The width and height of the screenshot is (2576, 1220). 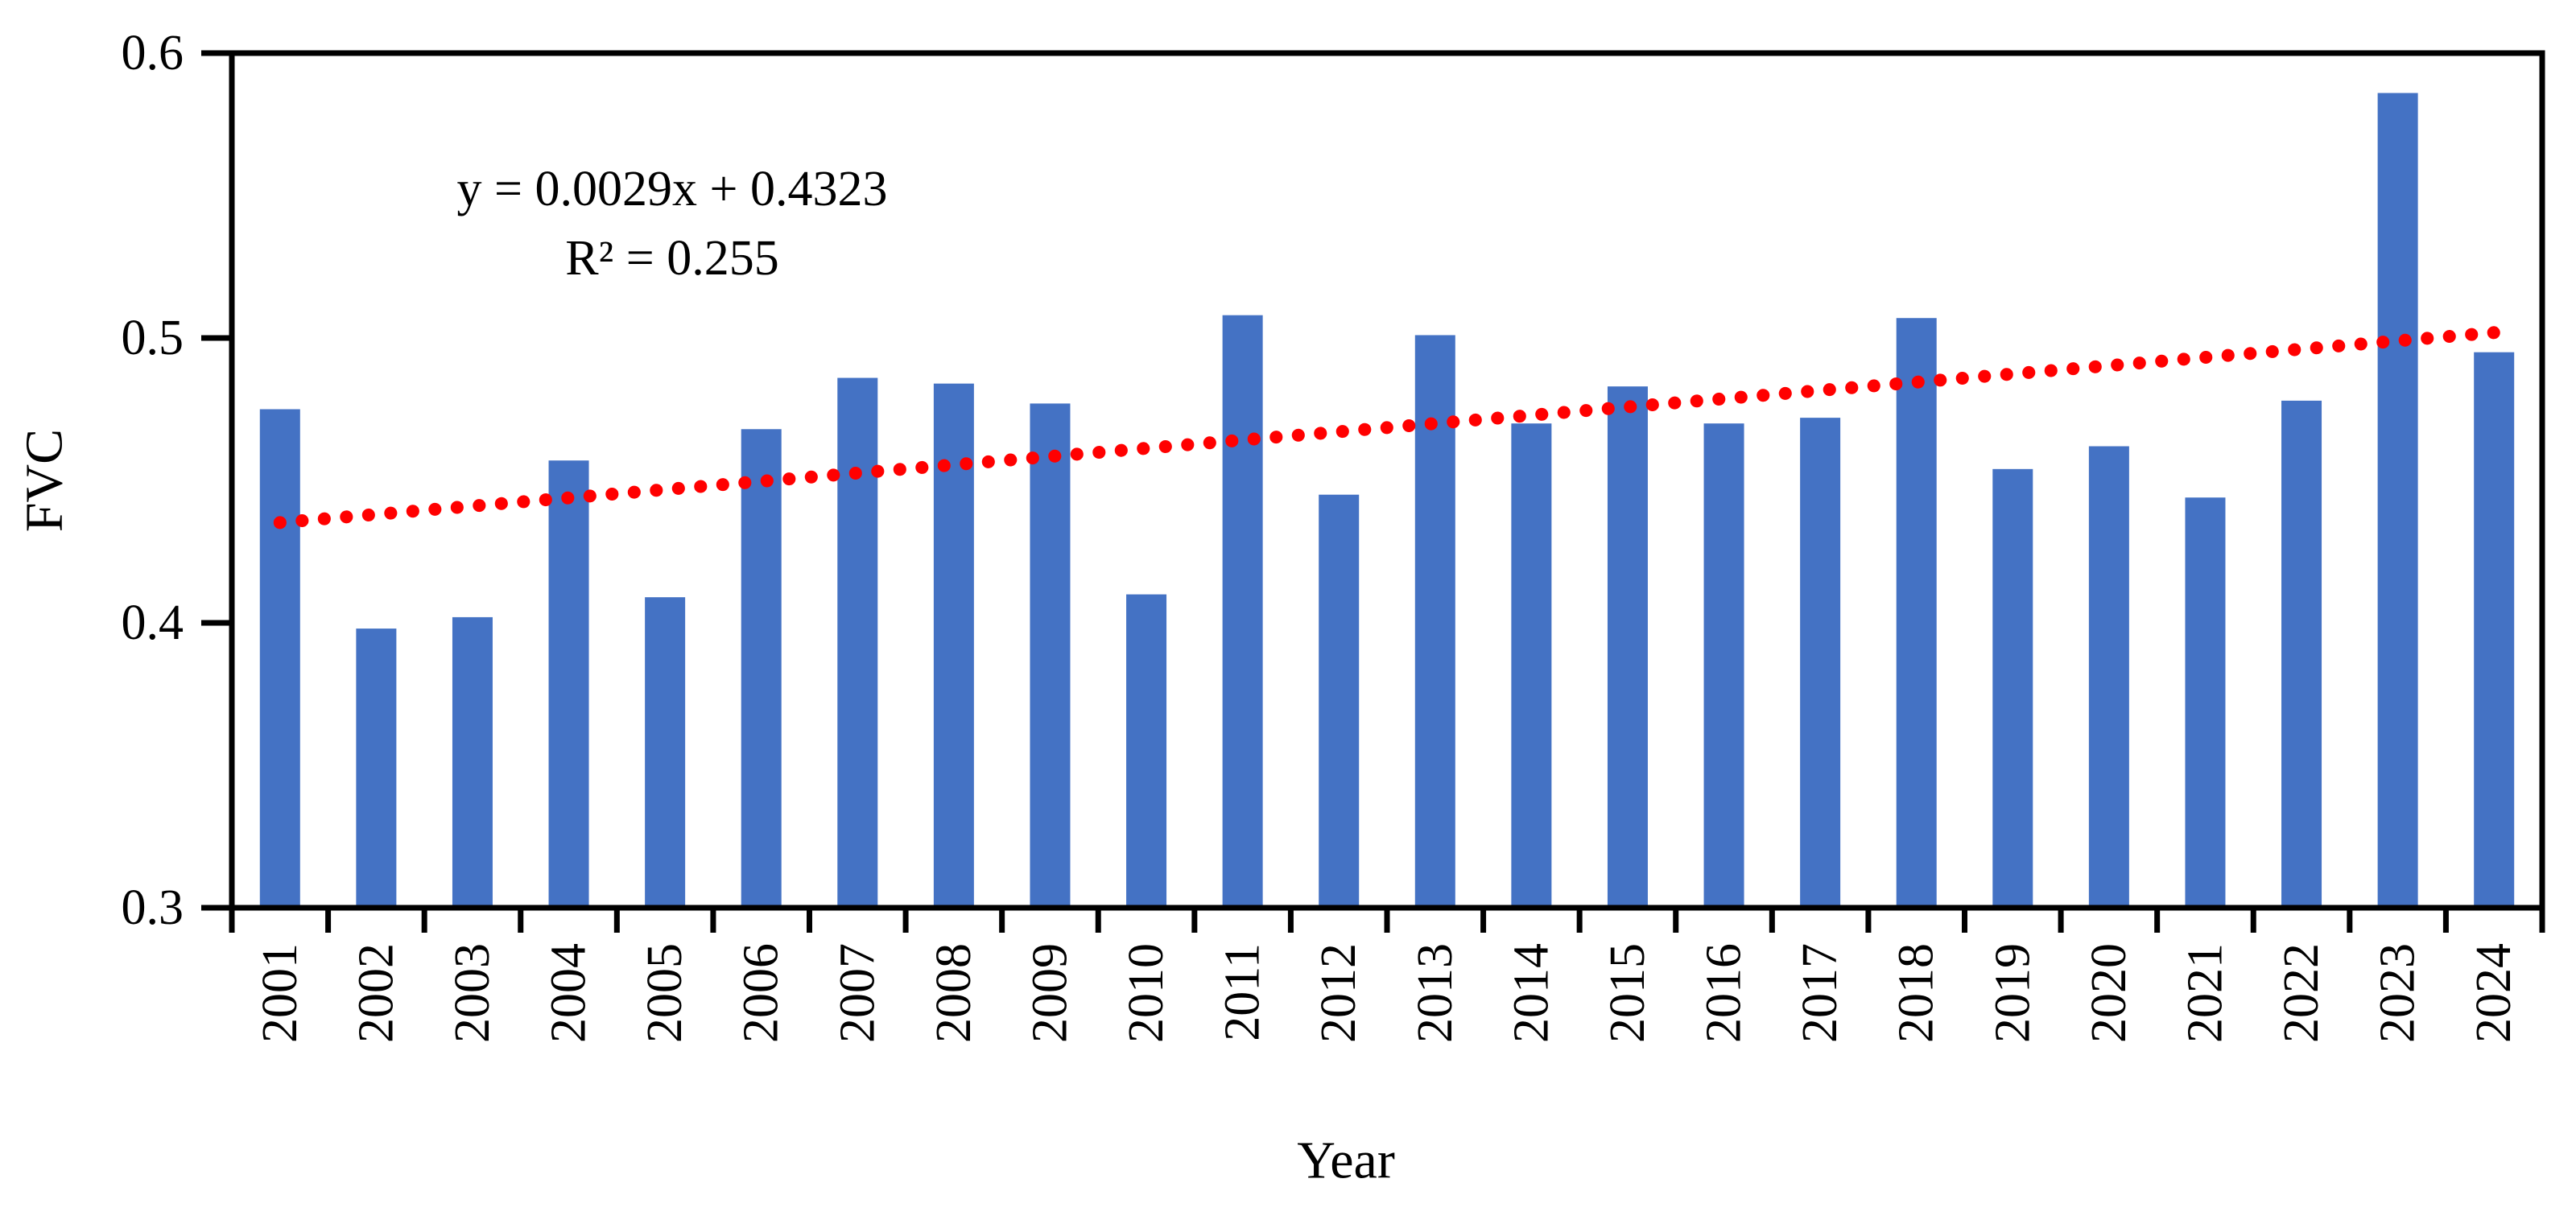 What do you see at coordinates (1146, 751) in the screenshot?
I see `bar-2010` at bounding box center [1146, 751].